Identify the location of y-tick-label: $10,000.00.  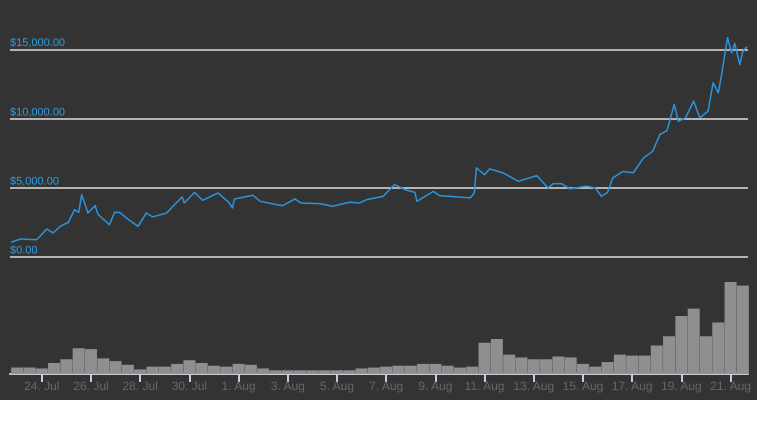
(38, 112).